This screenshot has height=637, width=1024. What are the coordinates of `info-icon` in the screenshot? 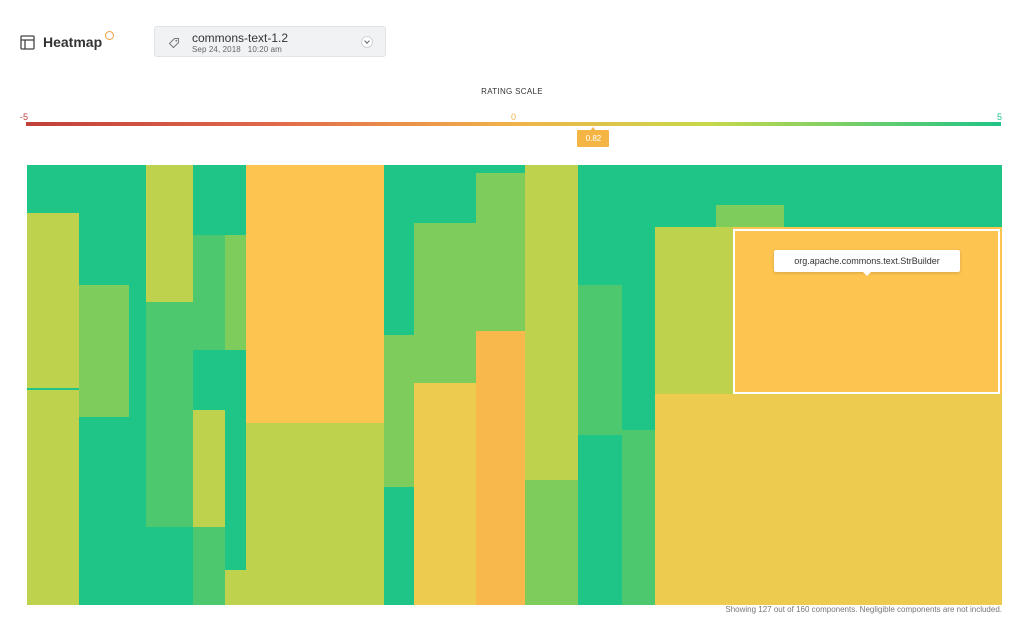 It's located at (109, 35).